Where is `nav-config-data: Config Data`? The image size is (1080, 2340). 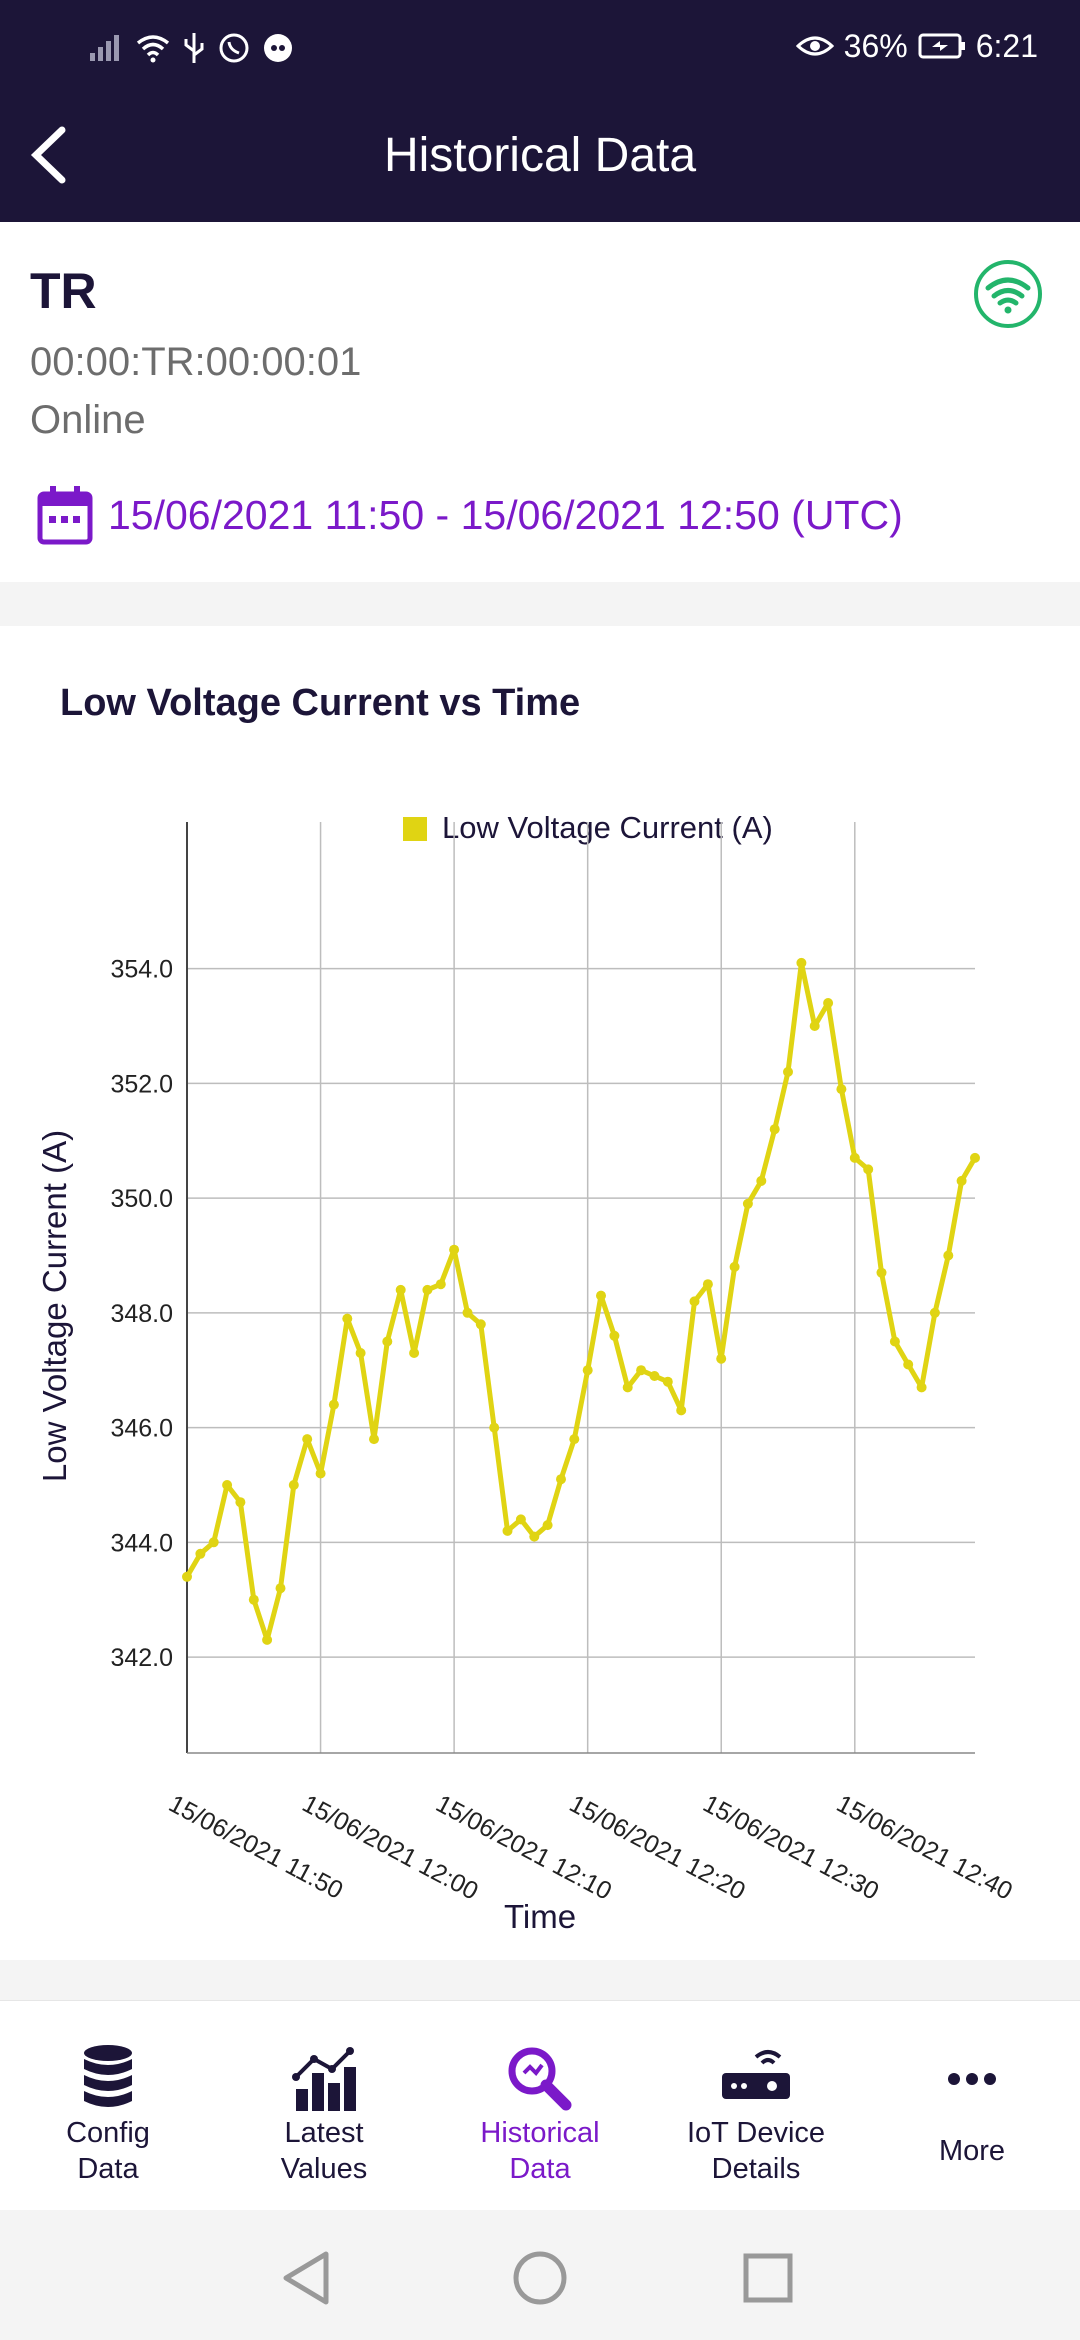 nav-config-data: Config Data is located at coordinates (108, 2105).